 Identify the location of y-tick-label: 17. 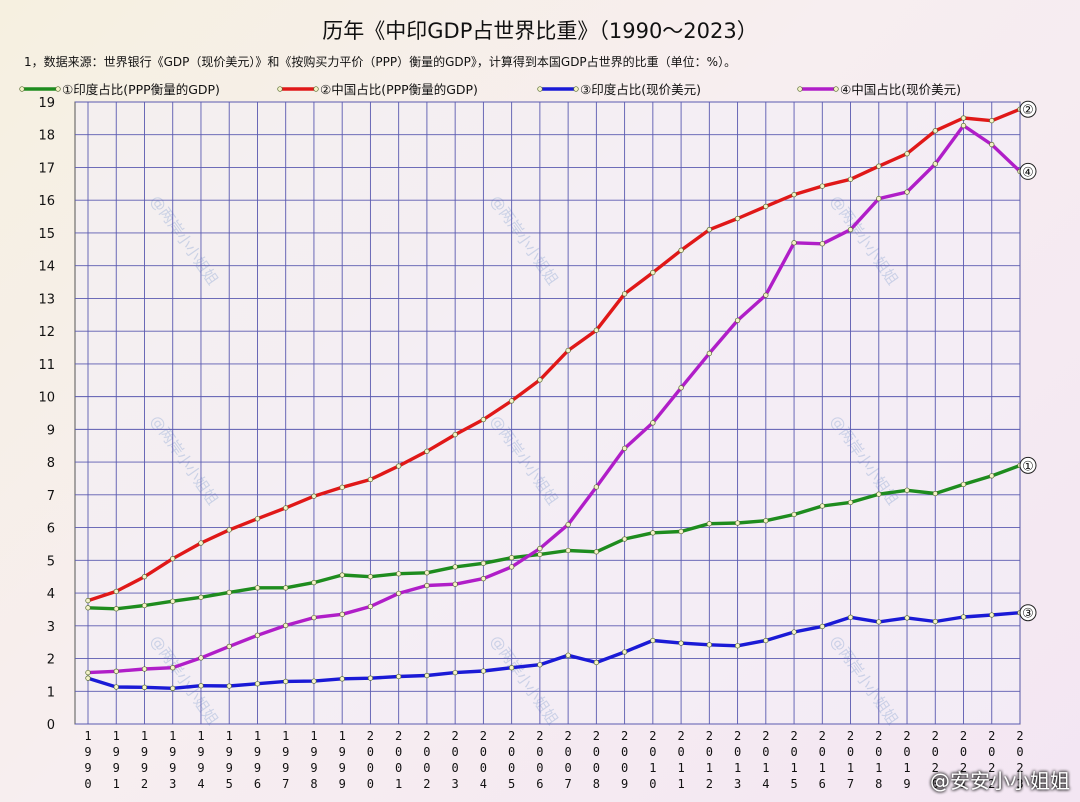
(46, 168).